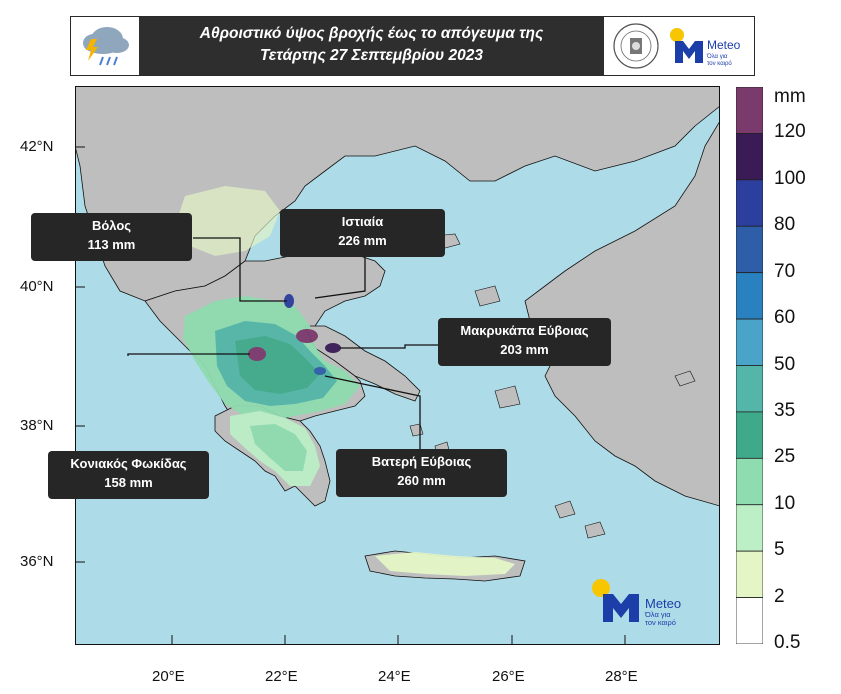 The height and width of the screenshot is (694, 841). Describe the element at coordinates (508, 676) in the screenshot. I see `lon-label: 26°E` at that location.